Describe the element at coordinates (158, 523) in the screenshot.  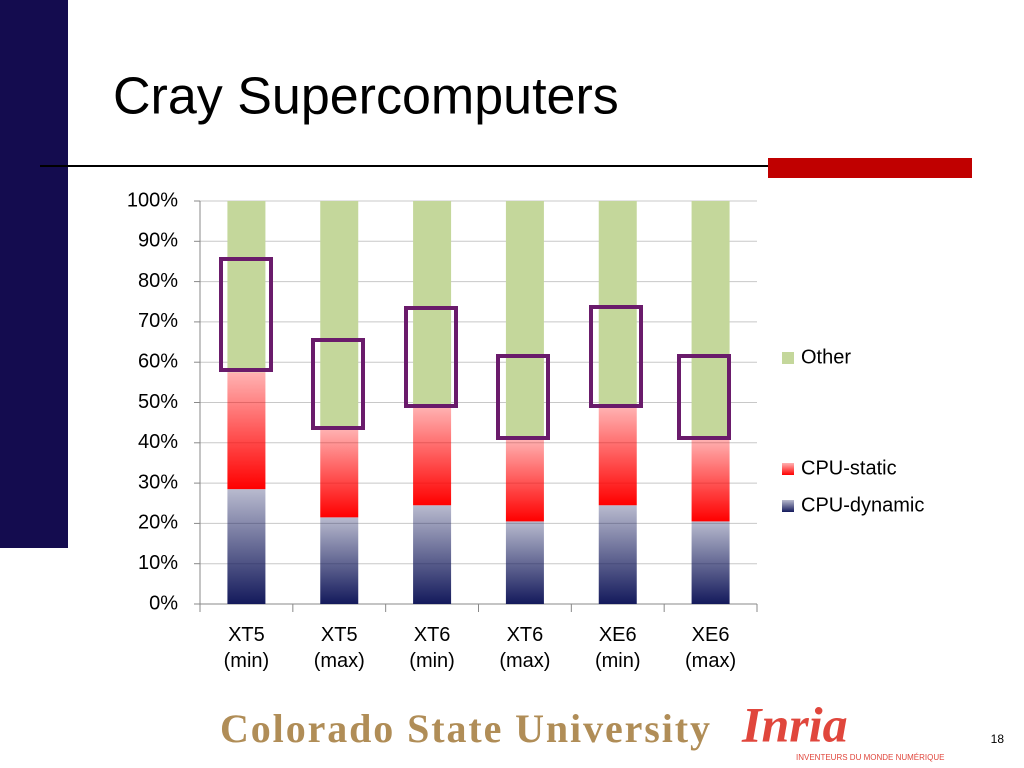
I see `y-tick-label: 20%` at that location.